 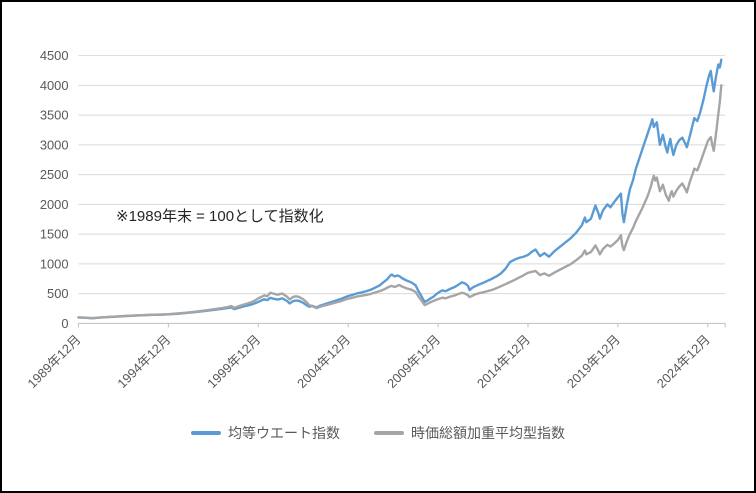 I want to click on x-axis-label: 2009年12月, so click(x=413, y=361).